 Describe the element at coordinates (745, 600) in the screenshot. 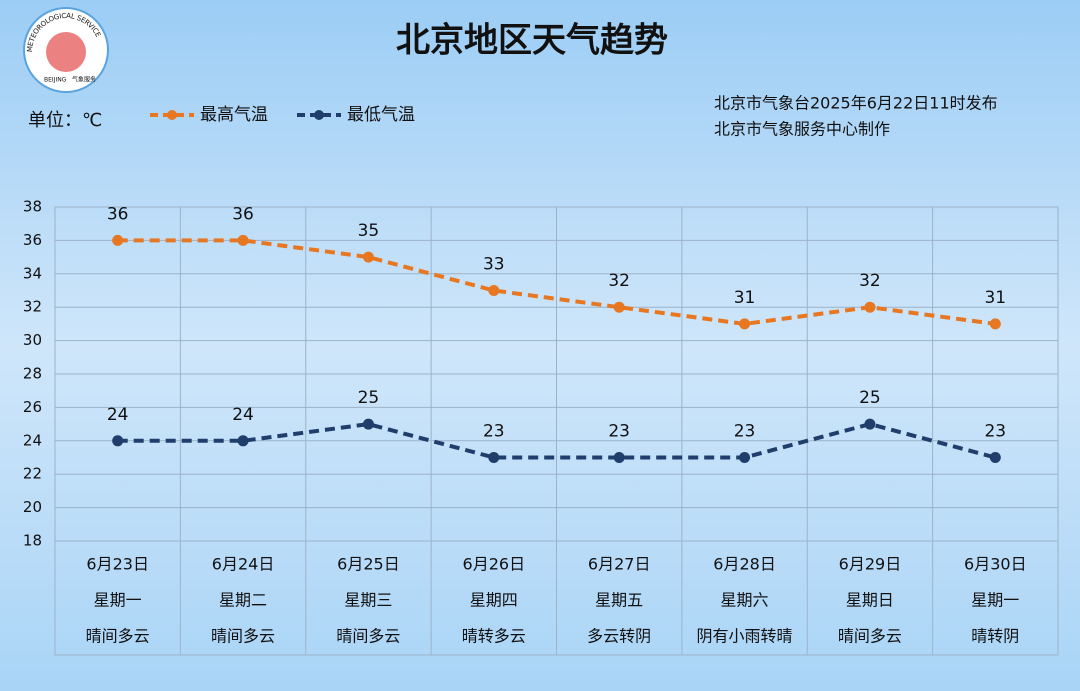

I see `weekday-label: 星期六` at that location.